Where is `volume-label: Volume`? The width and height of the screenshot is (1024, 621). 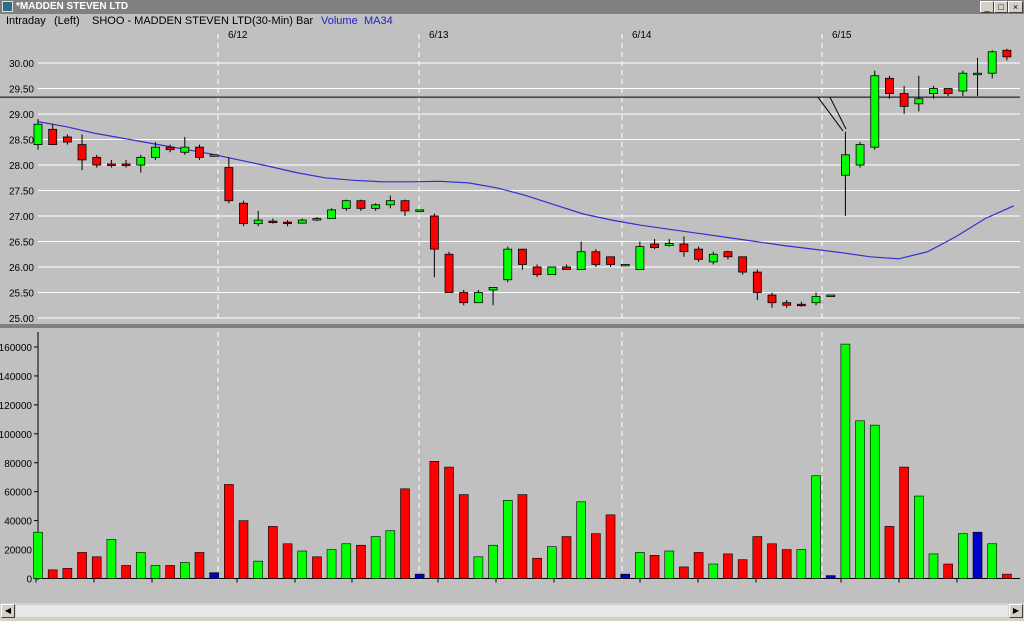
volume-label: Volume is located at coordinates (339, 21).